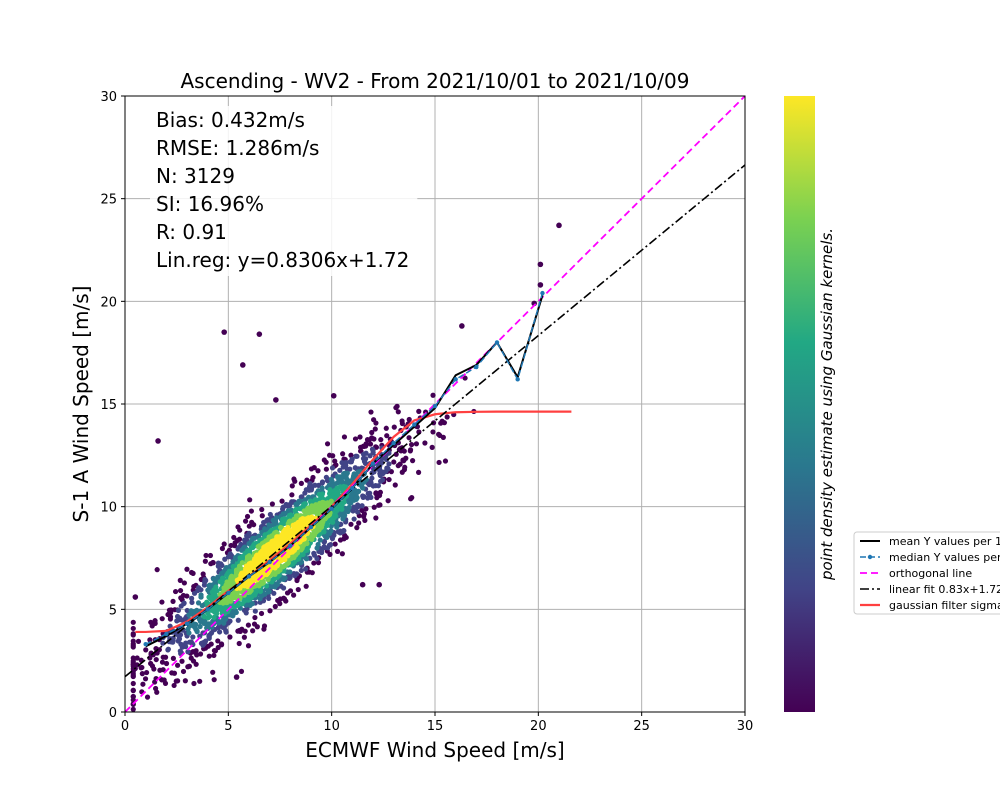  Describe the element at coordinates (228, 726) in the screenshot. I see `x-tick-label: 5` at that location.